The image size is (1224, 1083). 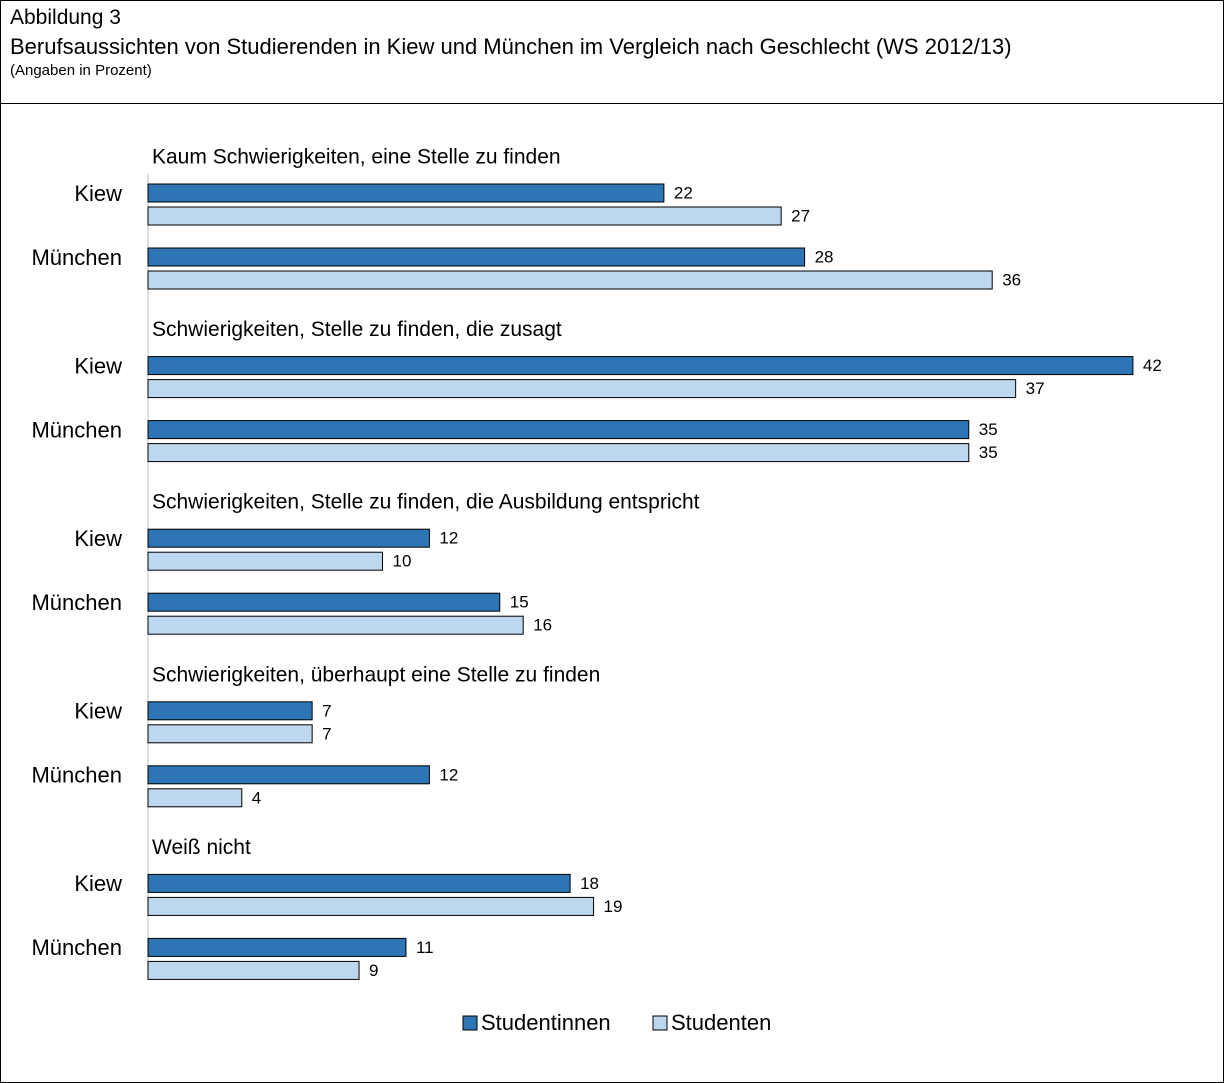 What do you see at coordinates (519, 602) in the screenshot?
I see `data-label: 15` at bounding box center [519, 602].